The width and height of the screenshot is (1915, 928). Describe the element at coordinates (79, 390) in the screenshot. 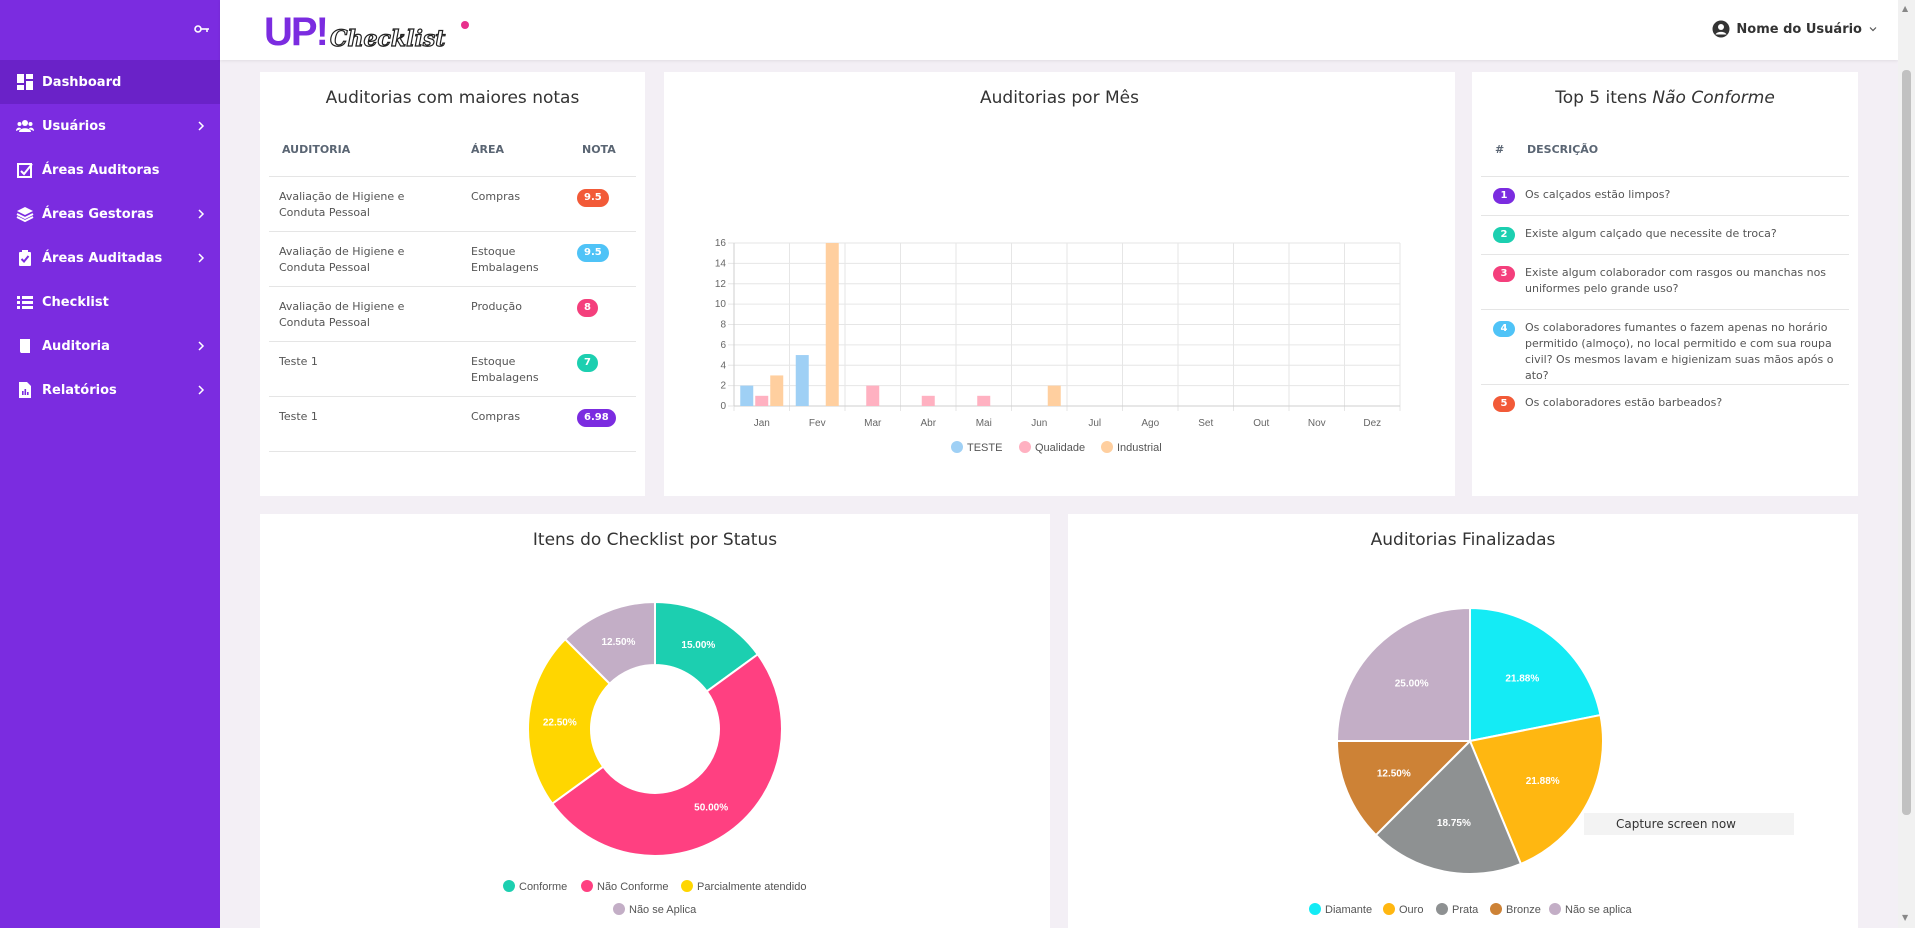

I see `sidebar-item-label: Relatórios` at that location.